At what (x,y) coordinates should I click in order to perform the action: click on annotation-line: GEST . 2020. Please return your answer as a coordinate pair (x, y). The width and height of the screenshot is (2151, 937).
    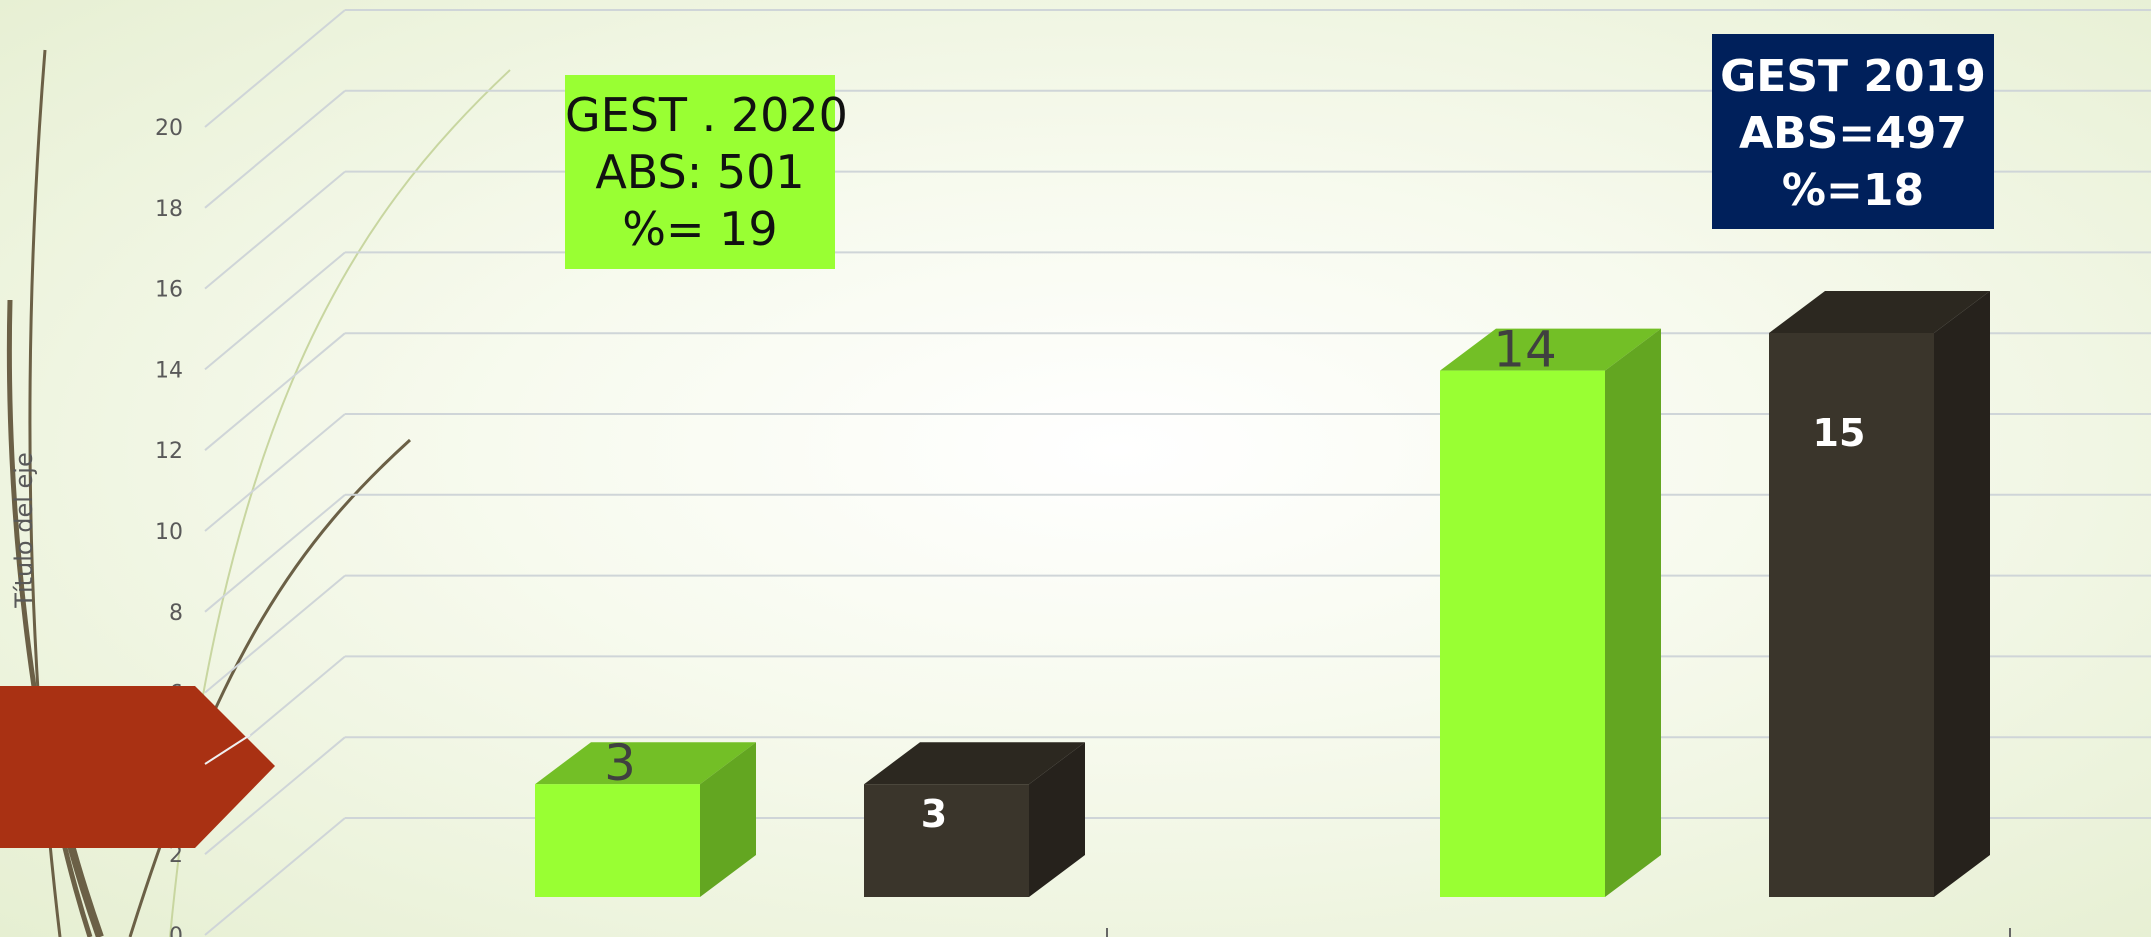
    Looking at the image, I should click on (706, 115).